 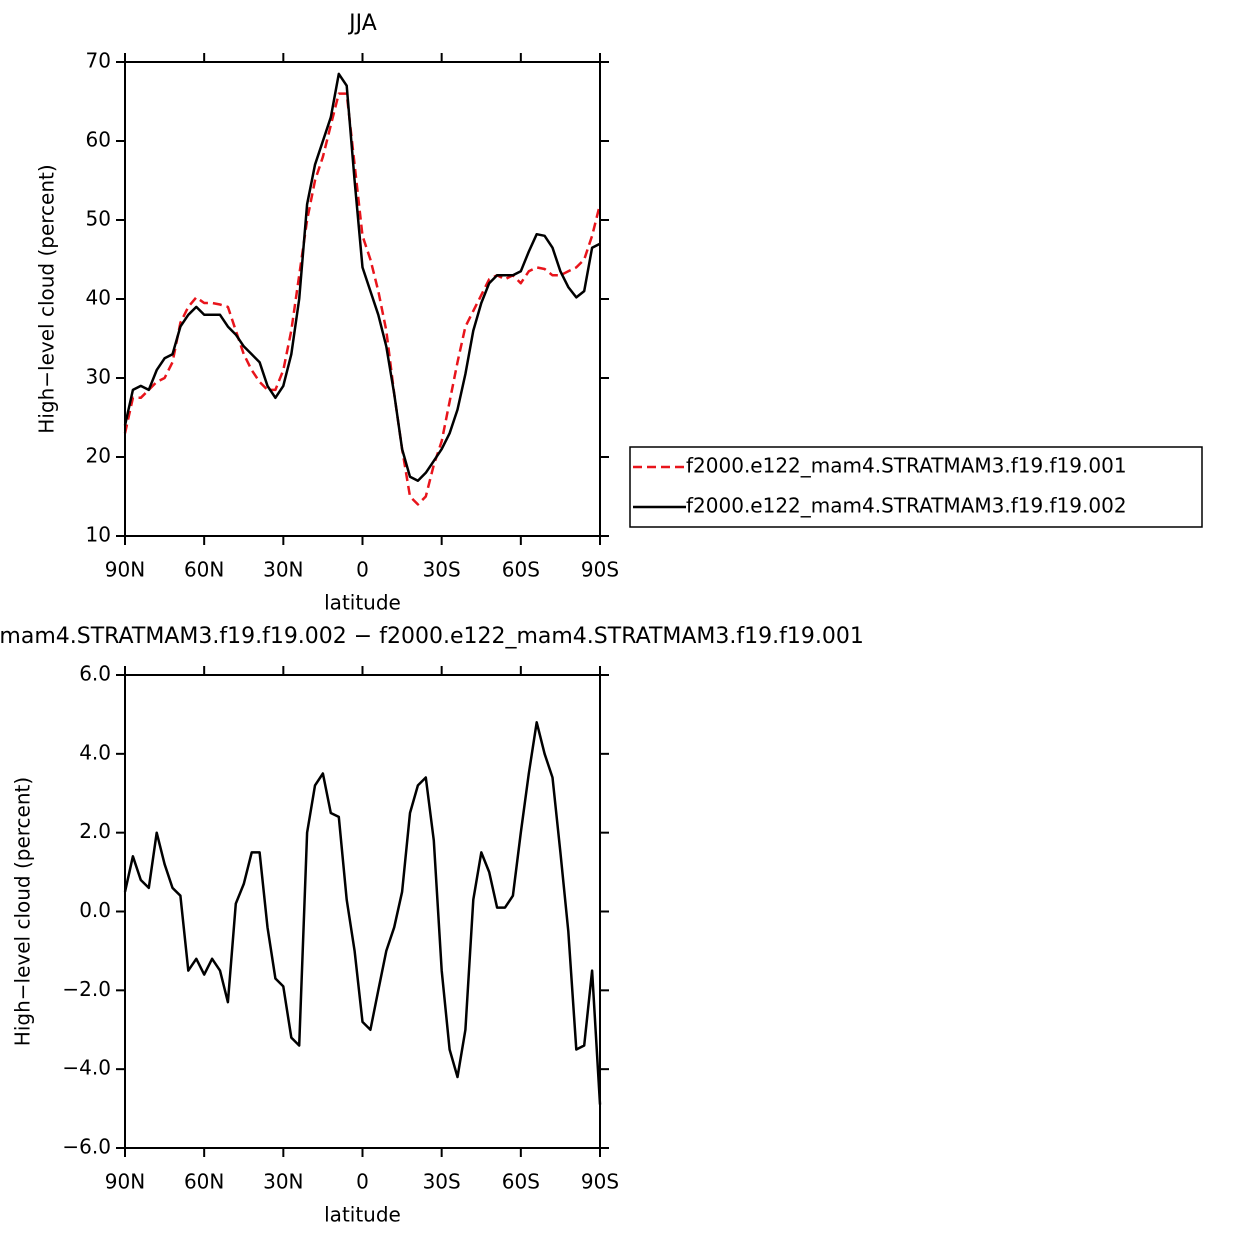 I want to click on y-tick-label: 2.0, so click(x=95, y=831).